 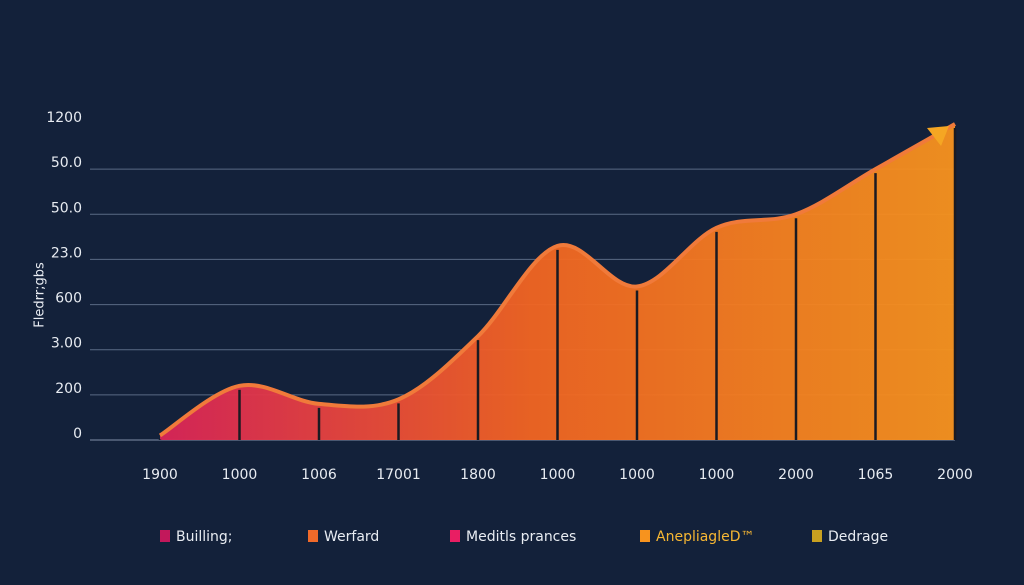 What do you see at coordinates (68, 299) in the screenshot?
I see `y-tick-label: 600` at bounding box center [68, 299].